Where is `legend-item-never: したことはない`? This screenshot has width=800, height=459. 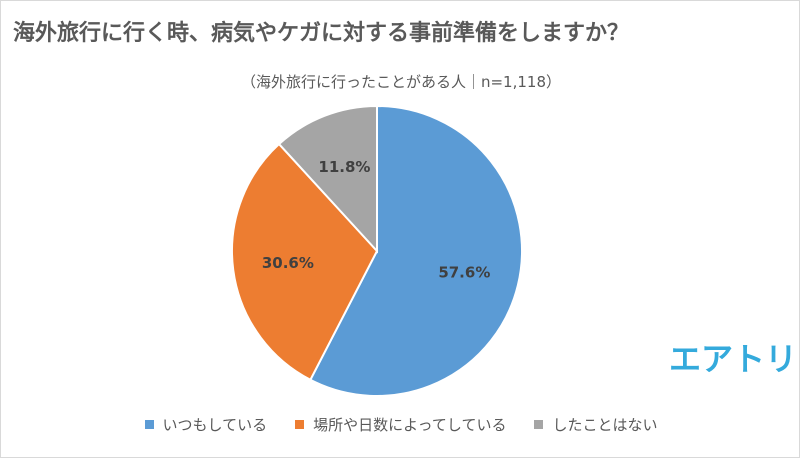 legend-item-never: したことはない is located at coordinates (595, 424).